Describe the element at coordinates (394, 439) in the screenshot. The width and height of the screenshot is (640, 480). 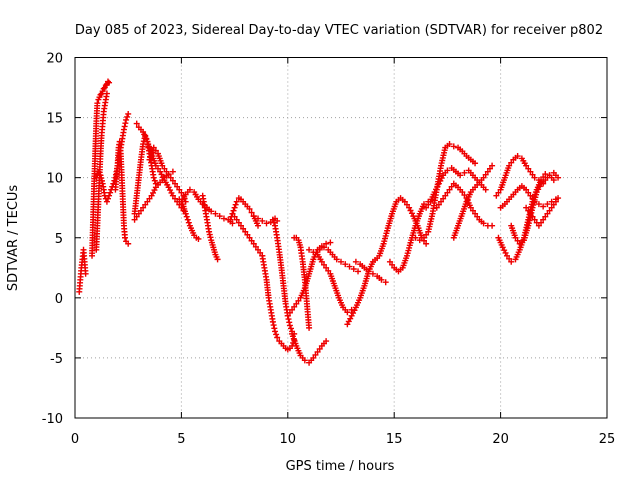
I see `x-tick-label: 15` at that location.